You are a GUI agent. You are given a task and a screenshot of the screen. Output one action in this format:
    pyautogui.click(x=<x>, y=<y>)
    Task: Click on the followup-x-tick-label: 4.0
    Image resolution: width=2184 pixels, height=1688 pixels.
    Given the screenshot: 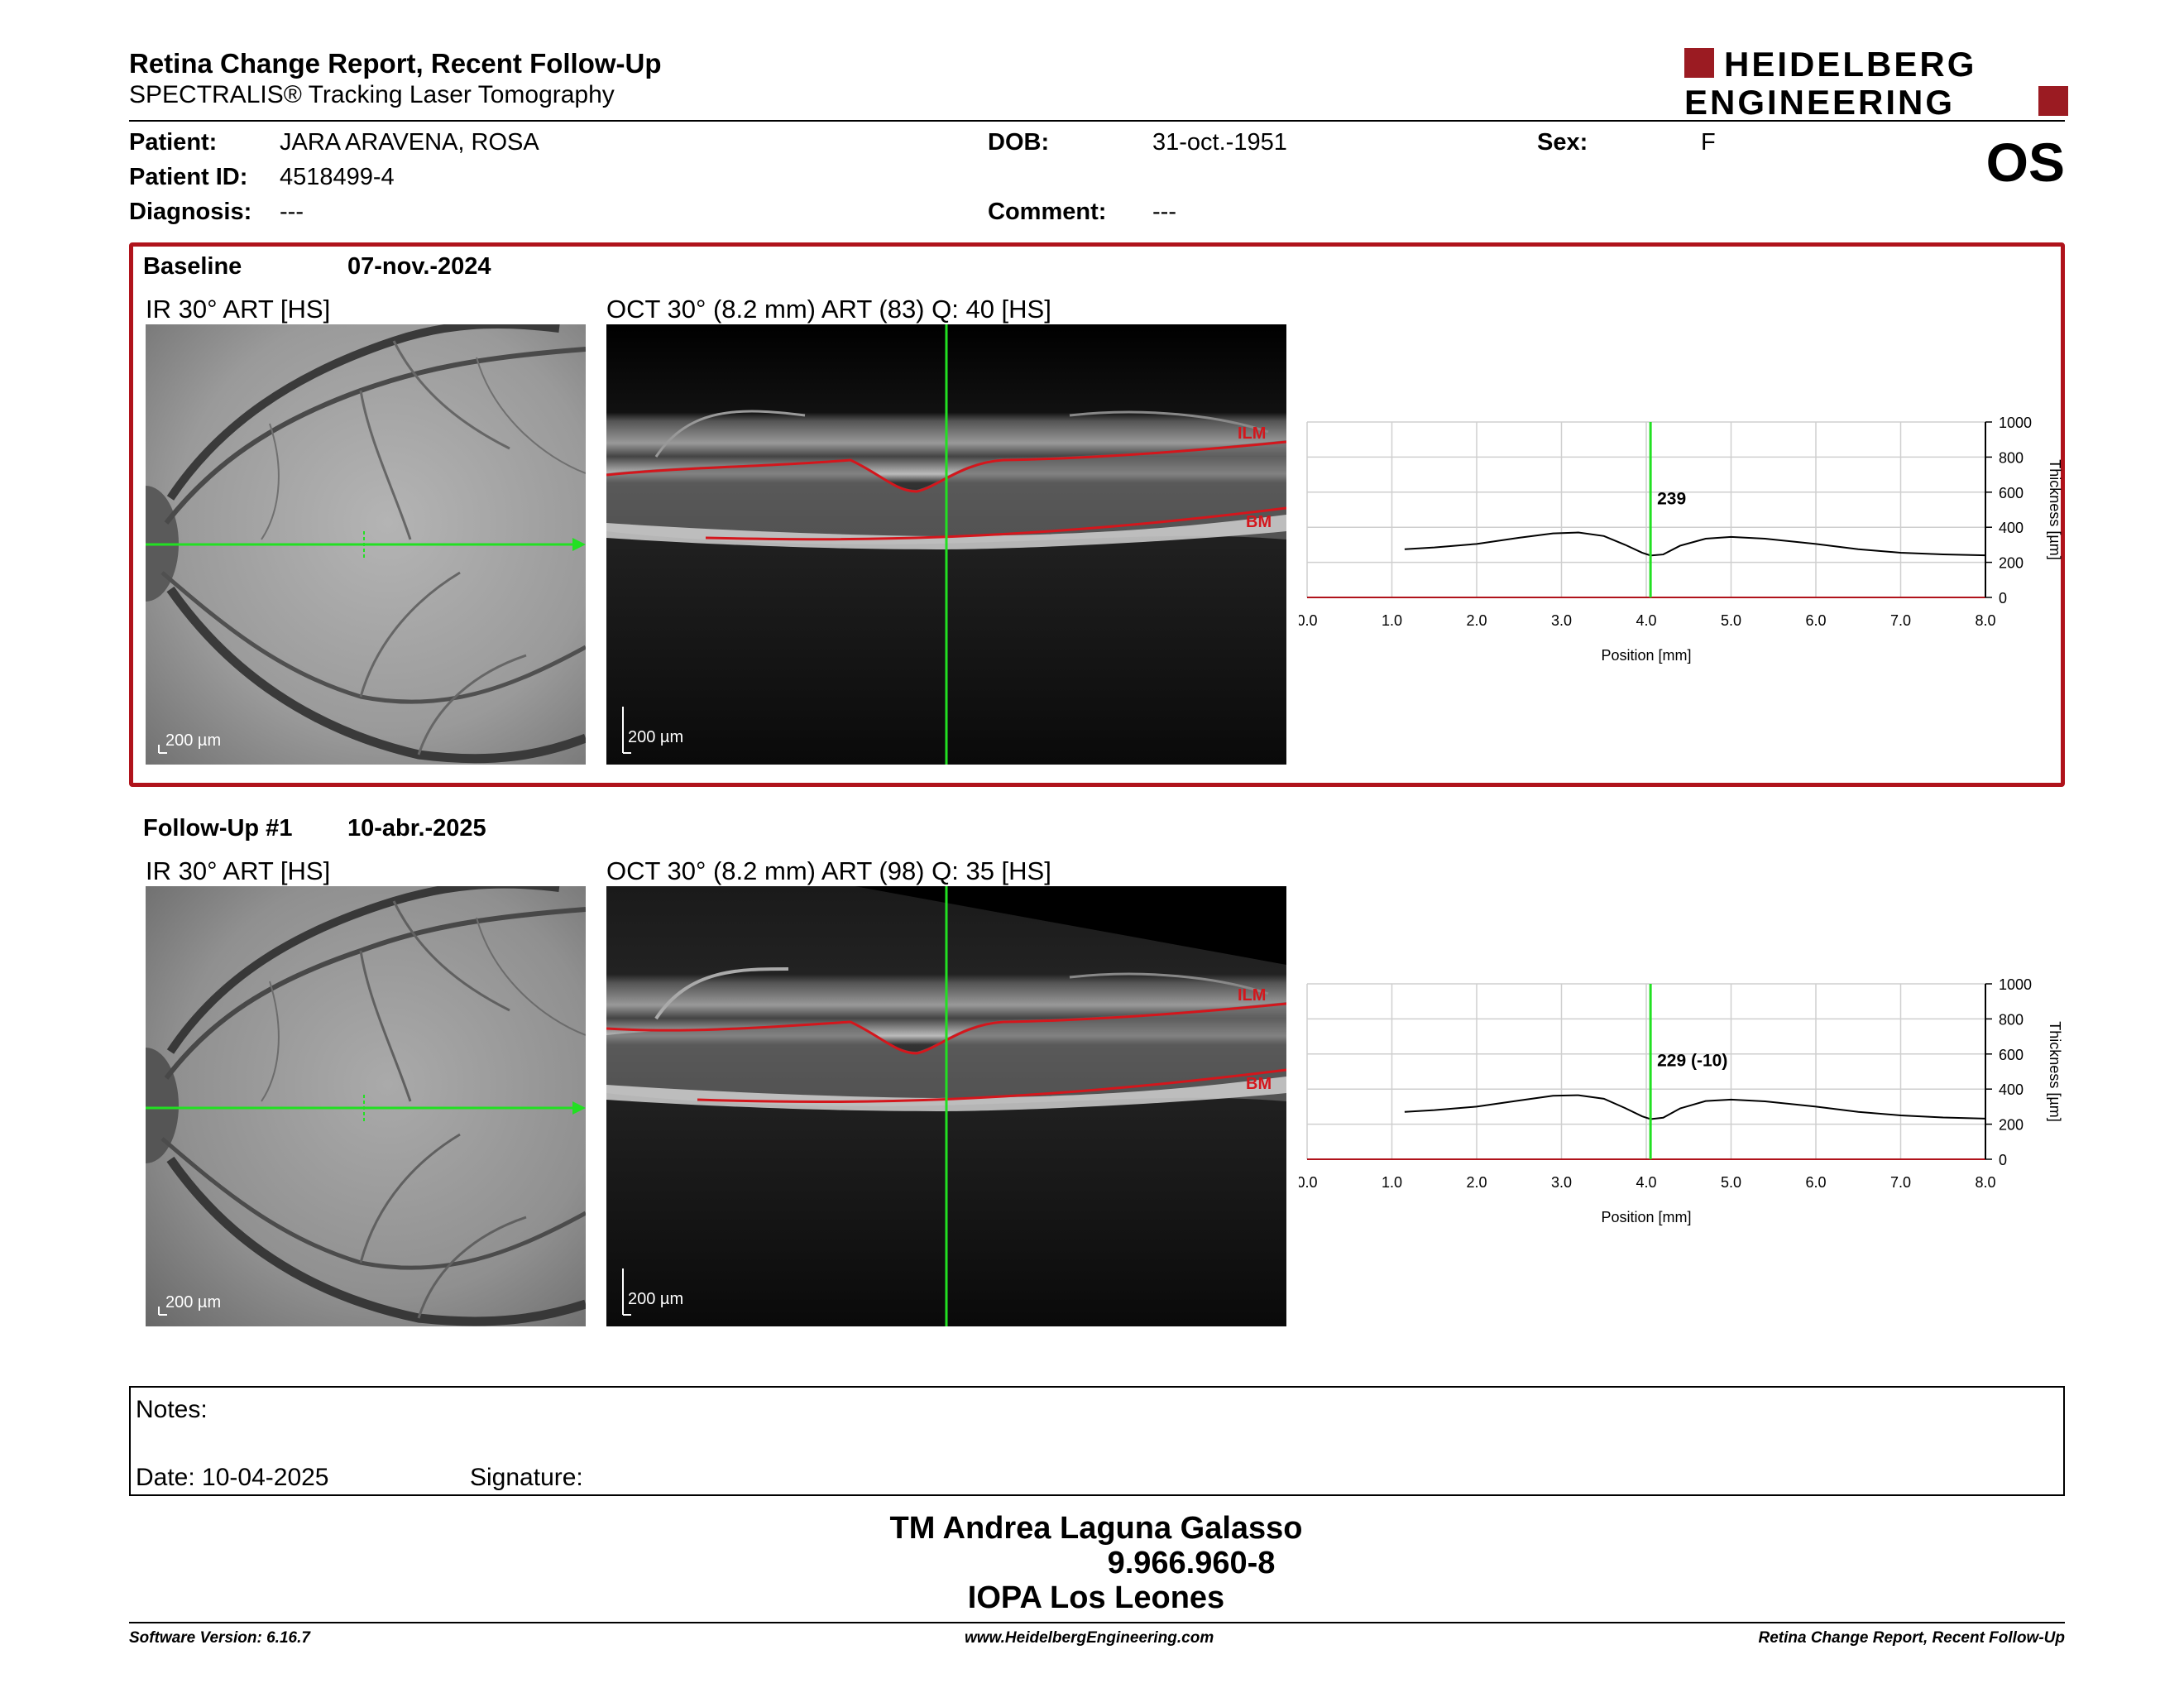 What is the action you would take?
    pyautogui.click(x=1646, y=1182)
    